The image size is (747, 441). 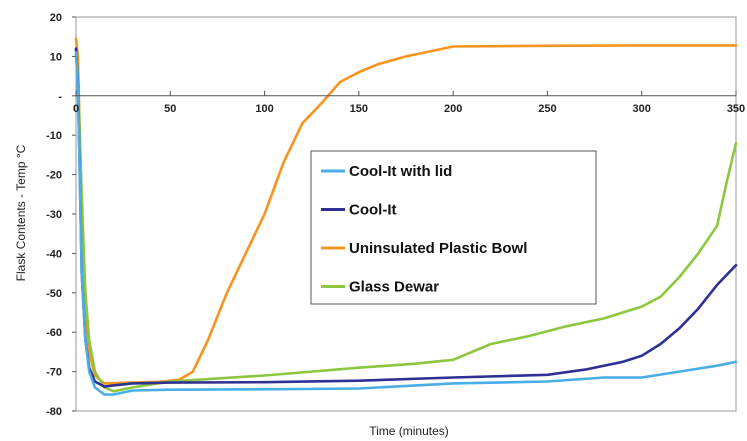 I want to click on y-tick-label: -30, so click(x=54, y=215).